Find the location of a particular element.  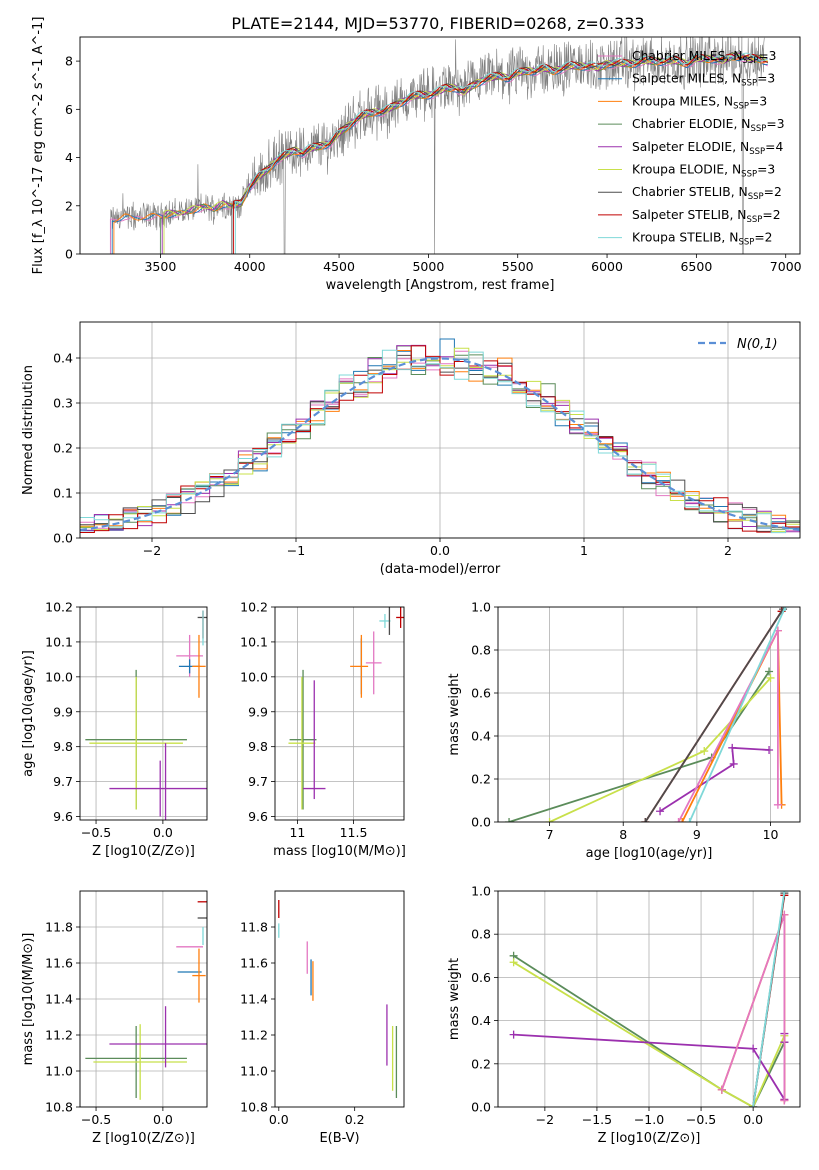

axes-frame is located at coordinates (649, 714).